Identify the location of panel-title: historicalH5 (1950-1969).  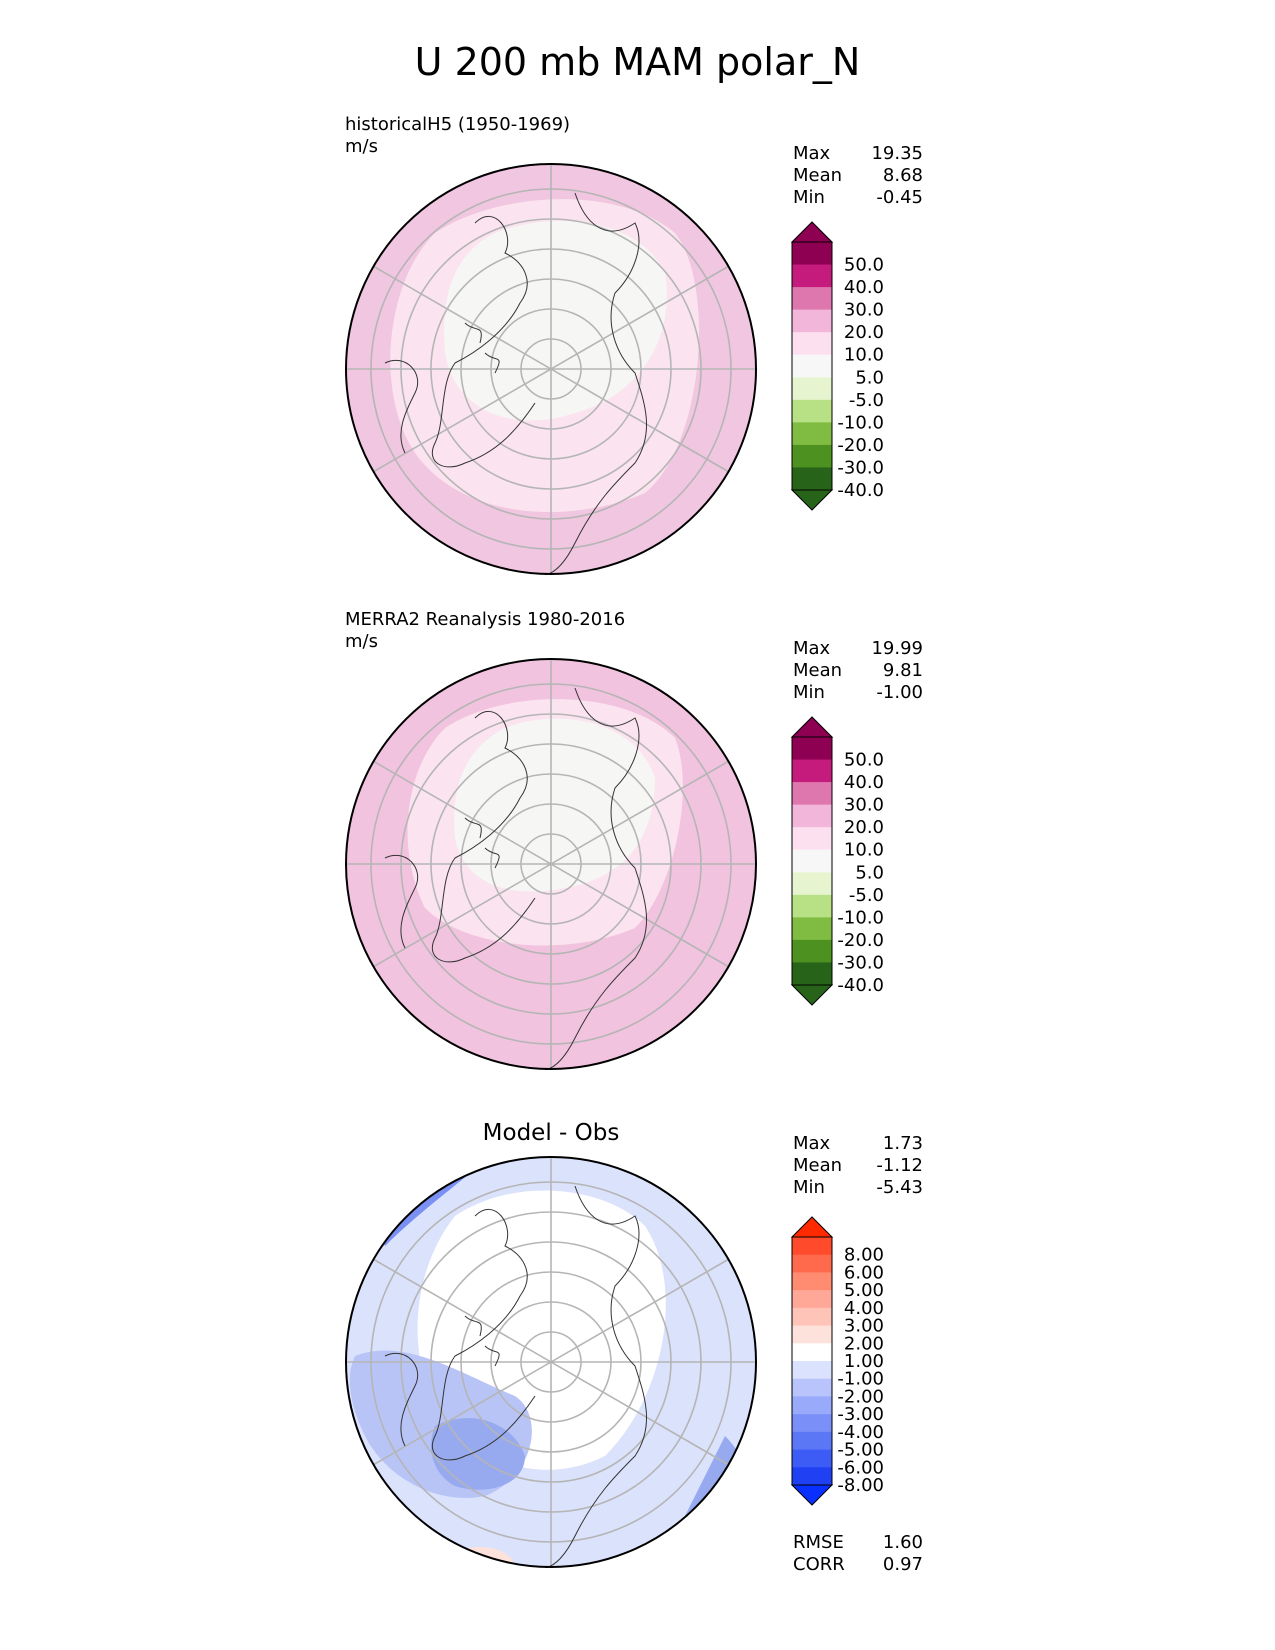
(458, 124).